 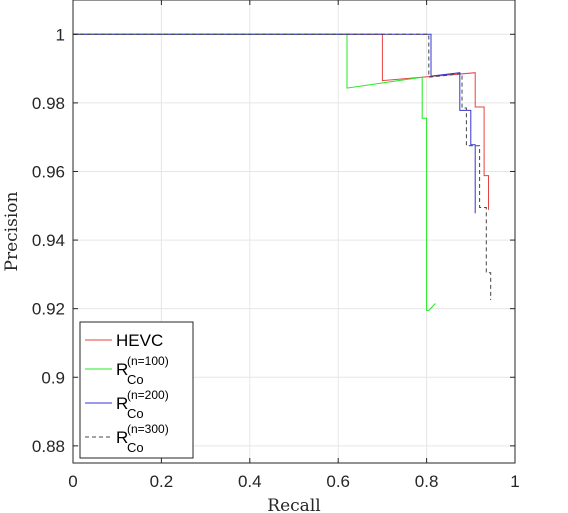 I want to click on legend-box, so click(x=136, y=390).